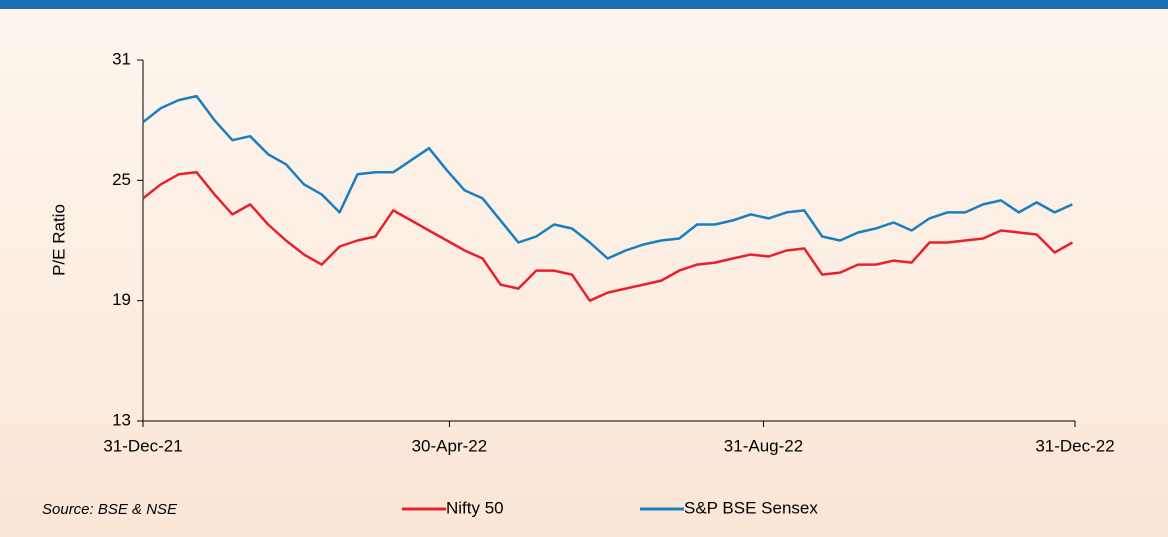  What do you see at coordinates (121, 58) in the screenshot?
I see `y-tick-label: 31` at bounding box center [121, 58].